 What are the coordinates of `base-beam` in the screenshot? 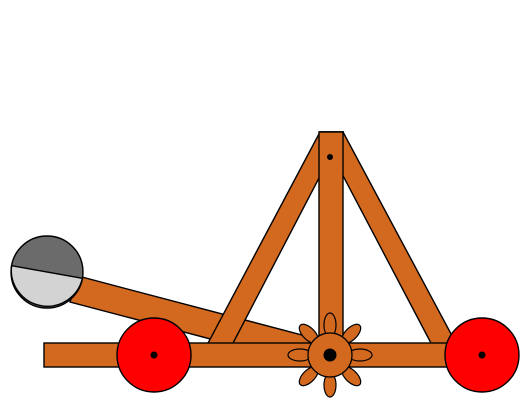 It's located at (277, 355).